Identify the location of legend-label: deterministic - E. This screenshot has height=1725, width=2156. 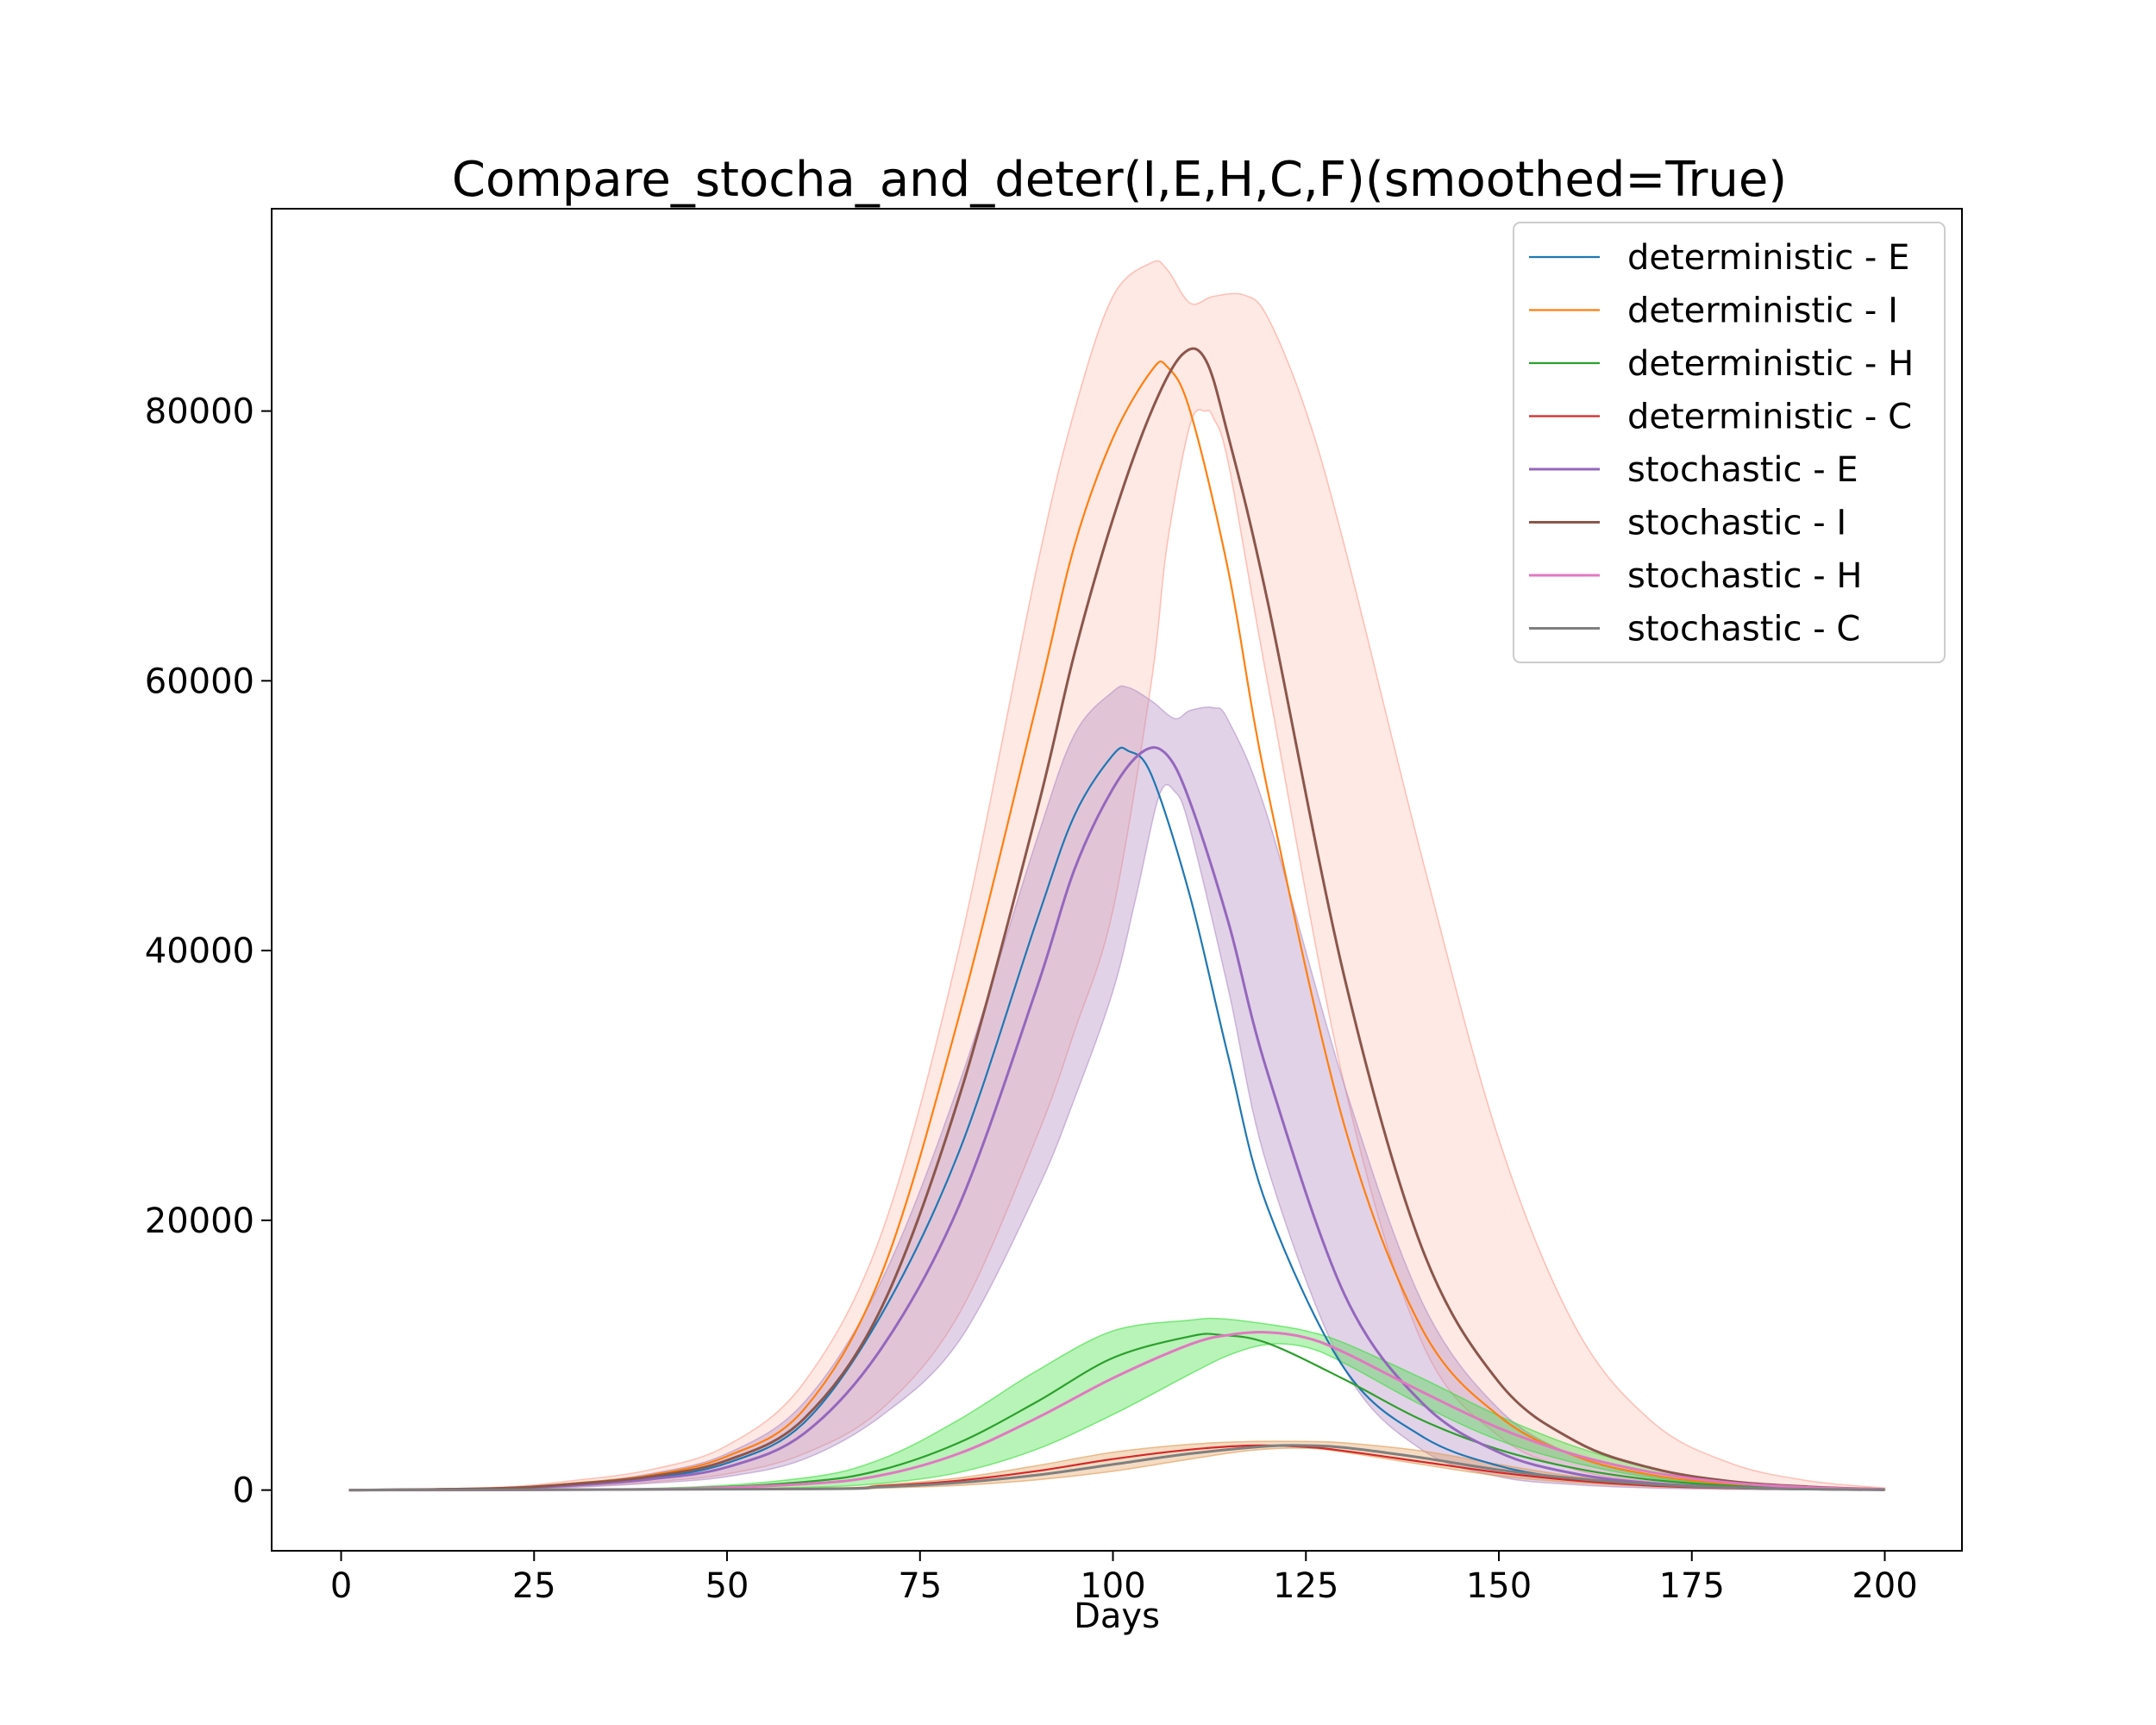
(1768, 258).